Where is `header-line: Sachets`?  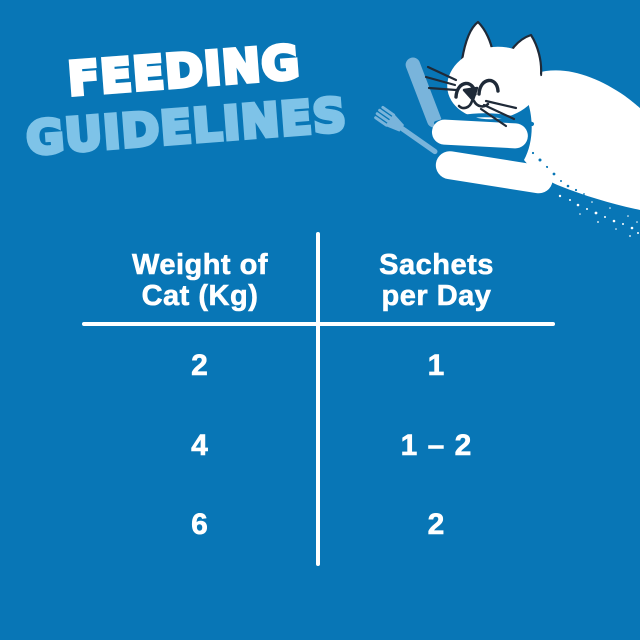 header-line: Sachets is located at coordinates (436, 265).